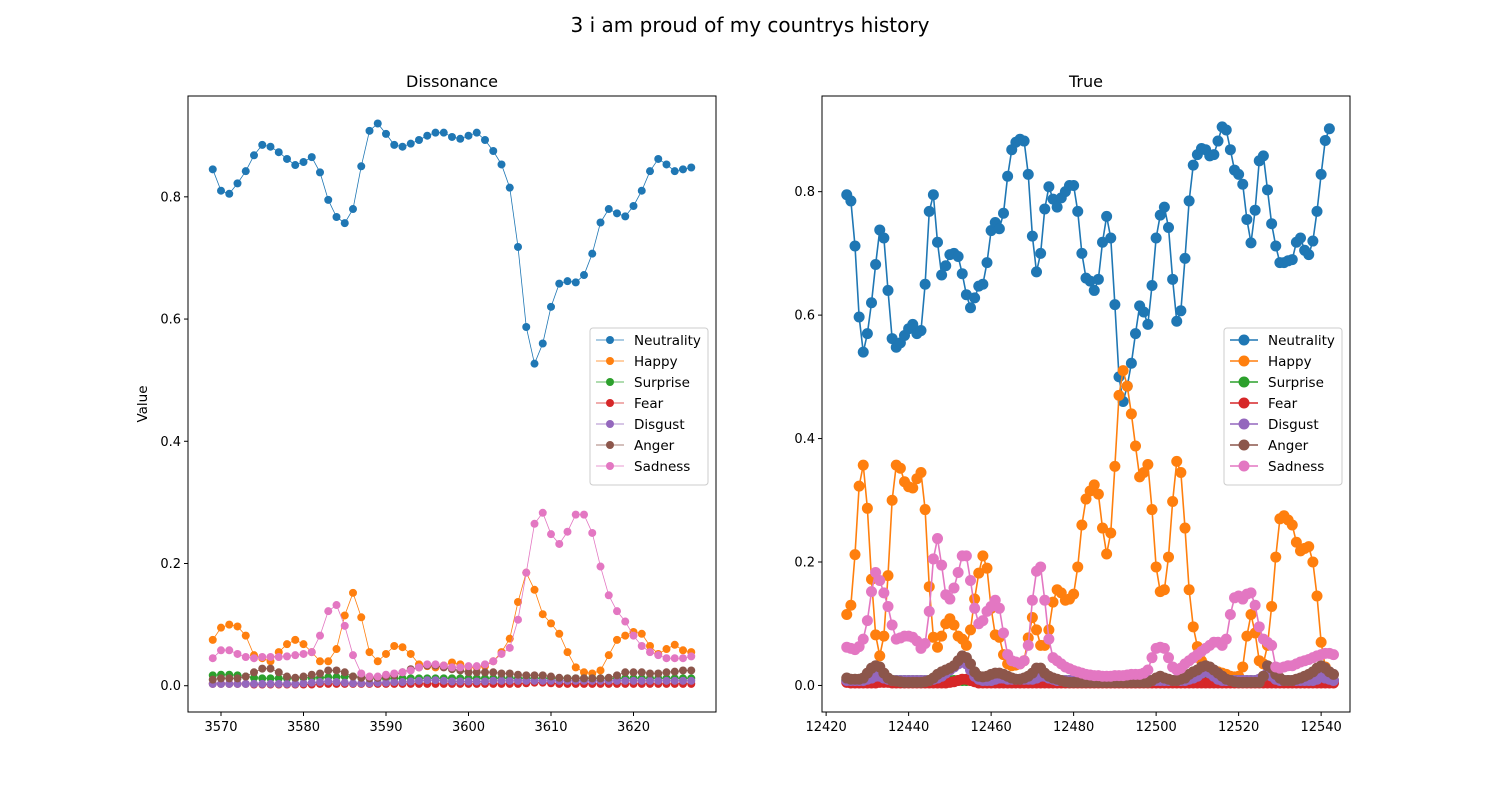  What do you see at coordinates (633, 727) in the screenshot?
I see `dissonance-x-tick-label: 3620` at bounding box center [633, 727].